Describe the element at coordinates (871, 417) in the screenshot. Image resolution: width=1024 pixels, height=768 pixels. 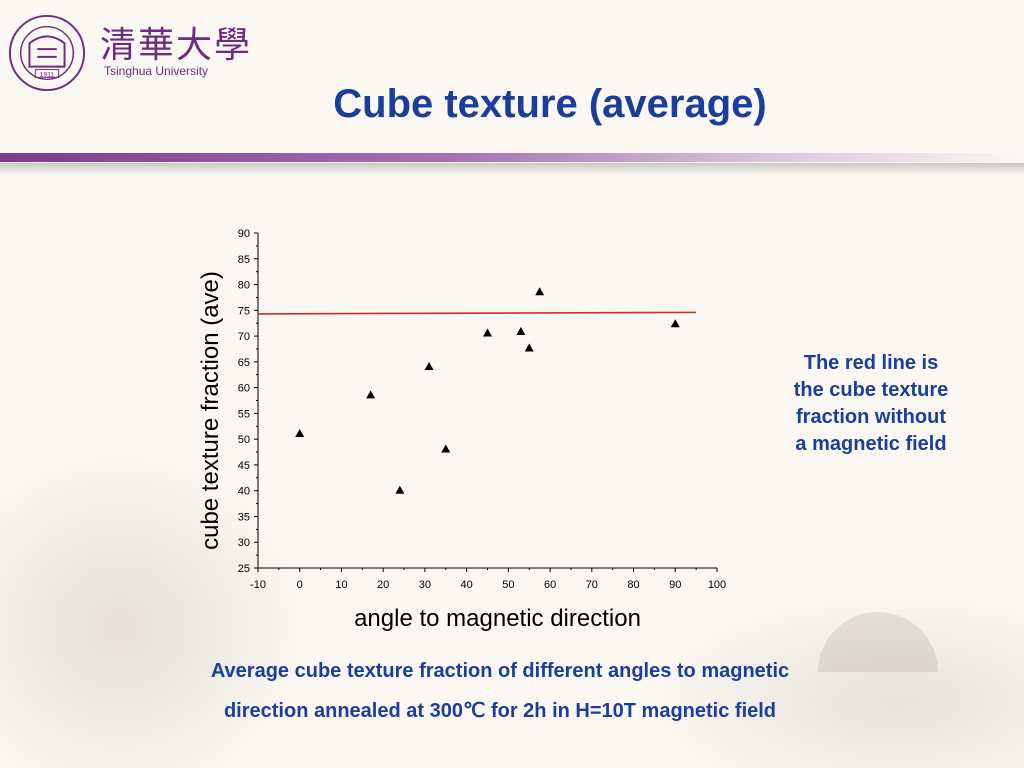
I see `note-line: fraction without` at that location.